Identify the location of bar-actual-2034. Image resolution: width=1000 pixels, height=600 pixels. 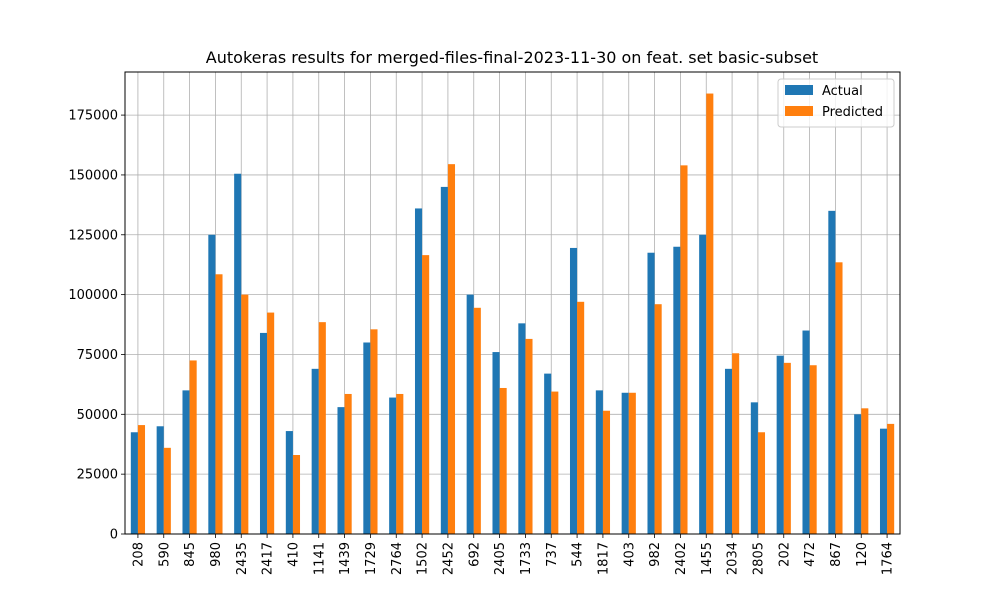
(728, 451).